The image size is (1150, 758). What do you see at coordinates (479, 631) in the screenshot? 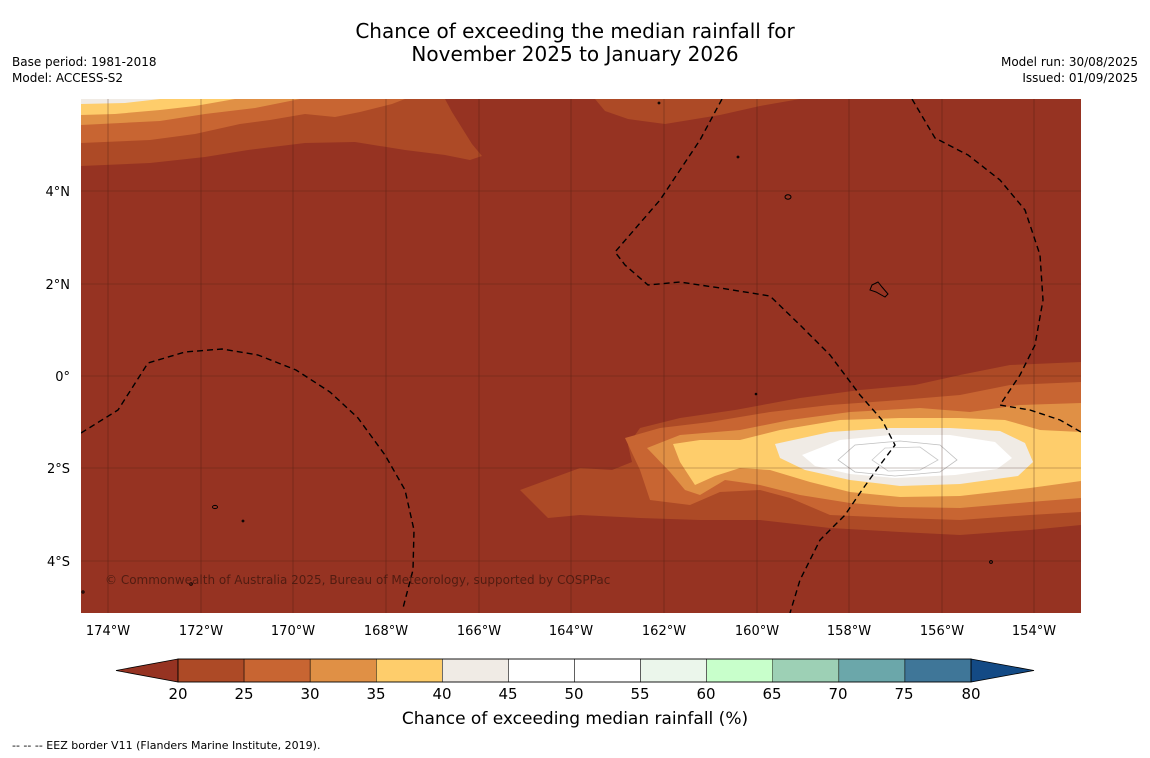
I see `lon-label: 166°W` at bounding box center [479, 631].